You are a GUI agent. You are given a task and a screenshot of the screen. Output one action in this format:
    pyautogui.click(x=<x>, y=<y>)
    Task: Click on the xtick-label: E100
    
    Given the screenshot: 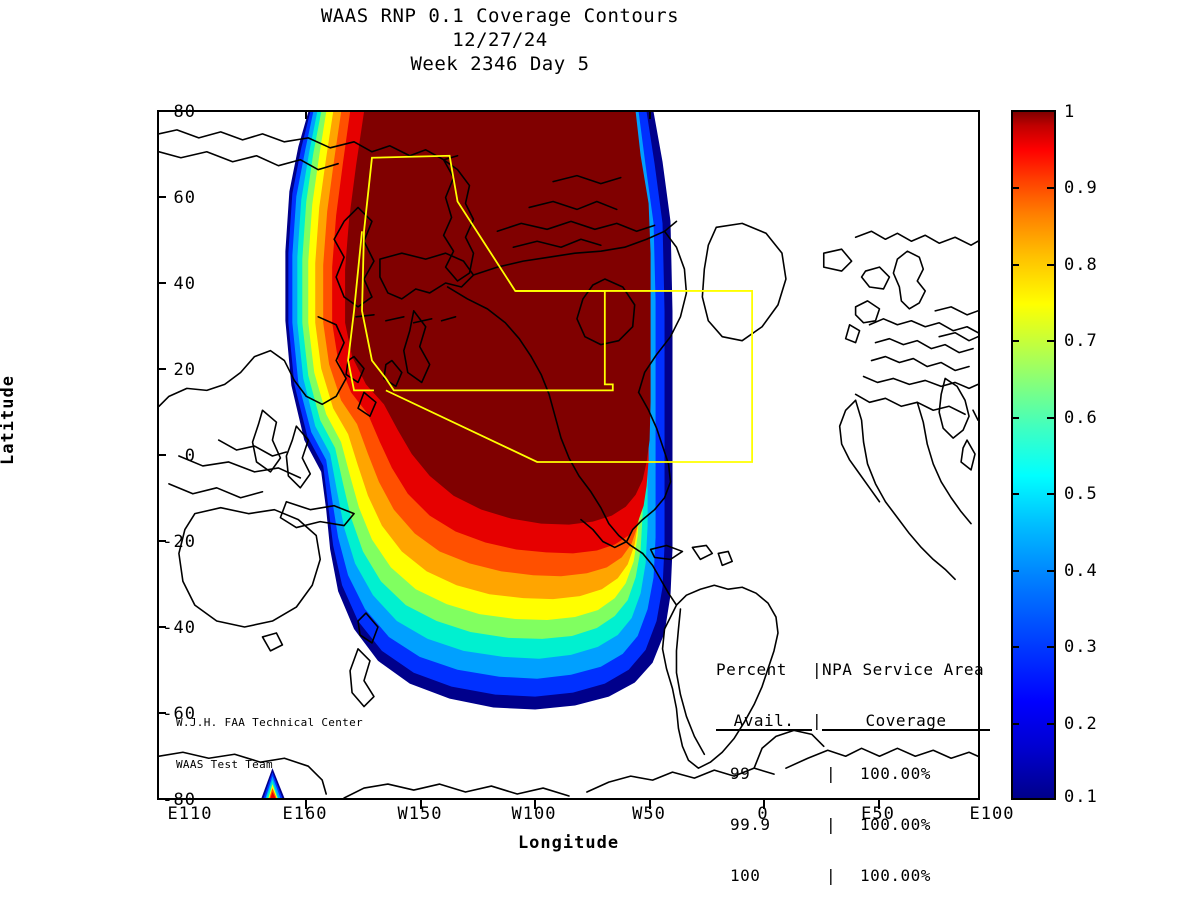 What is the action you would take?
    pyautogui.click(x=992, y=814)
    